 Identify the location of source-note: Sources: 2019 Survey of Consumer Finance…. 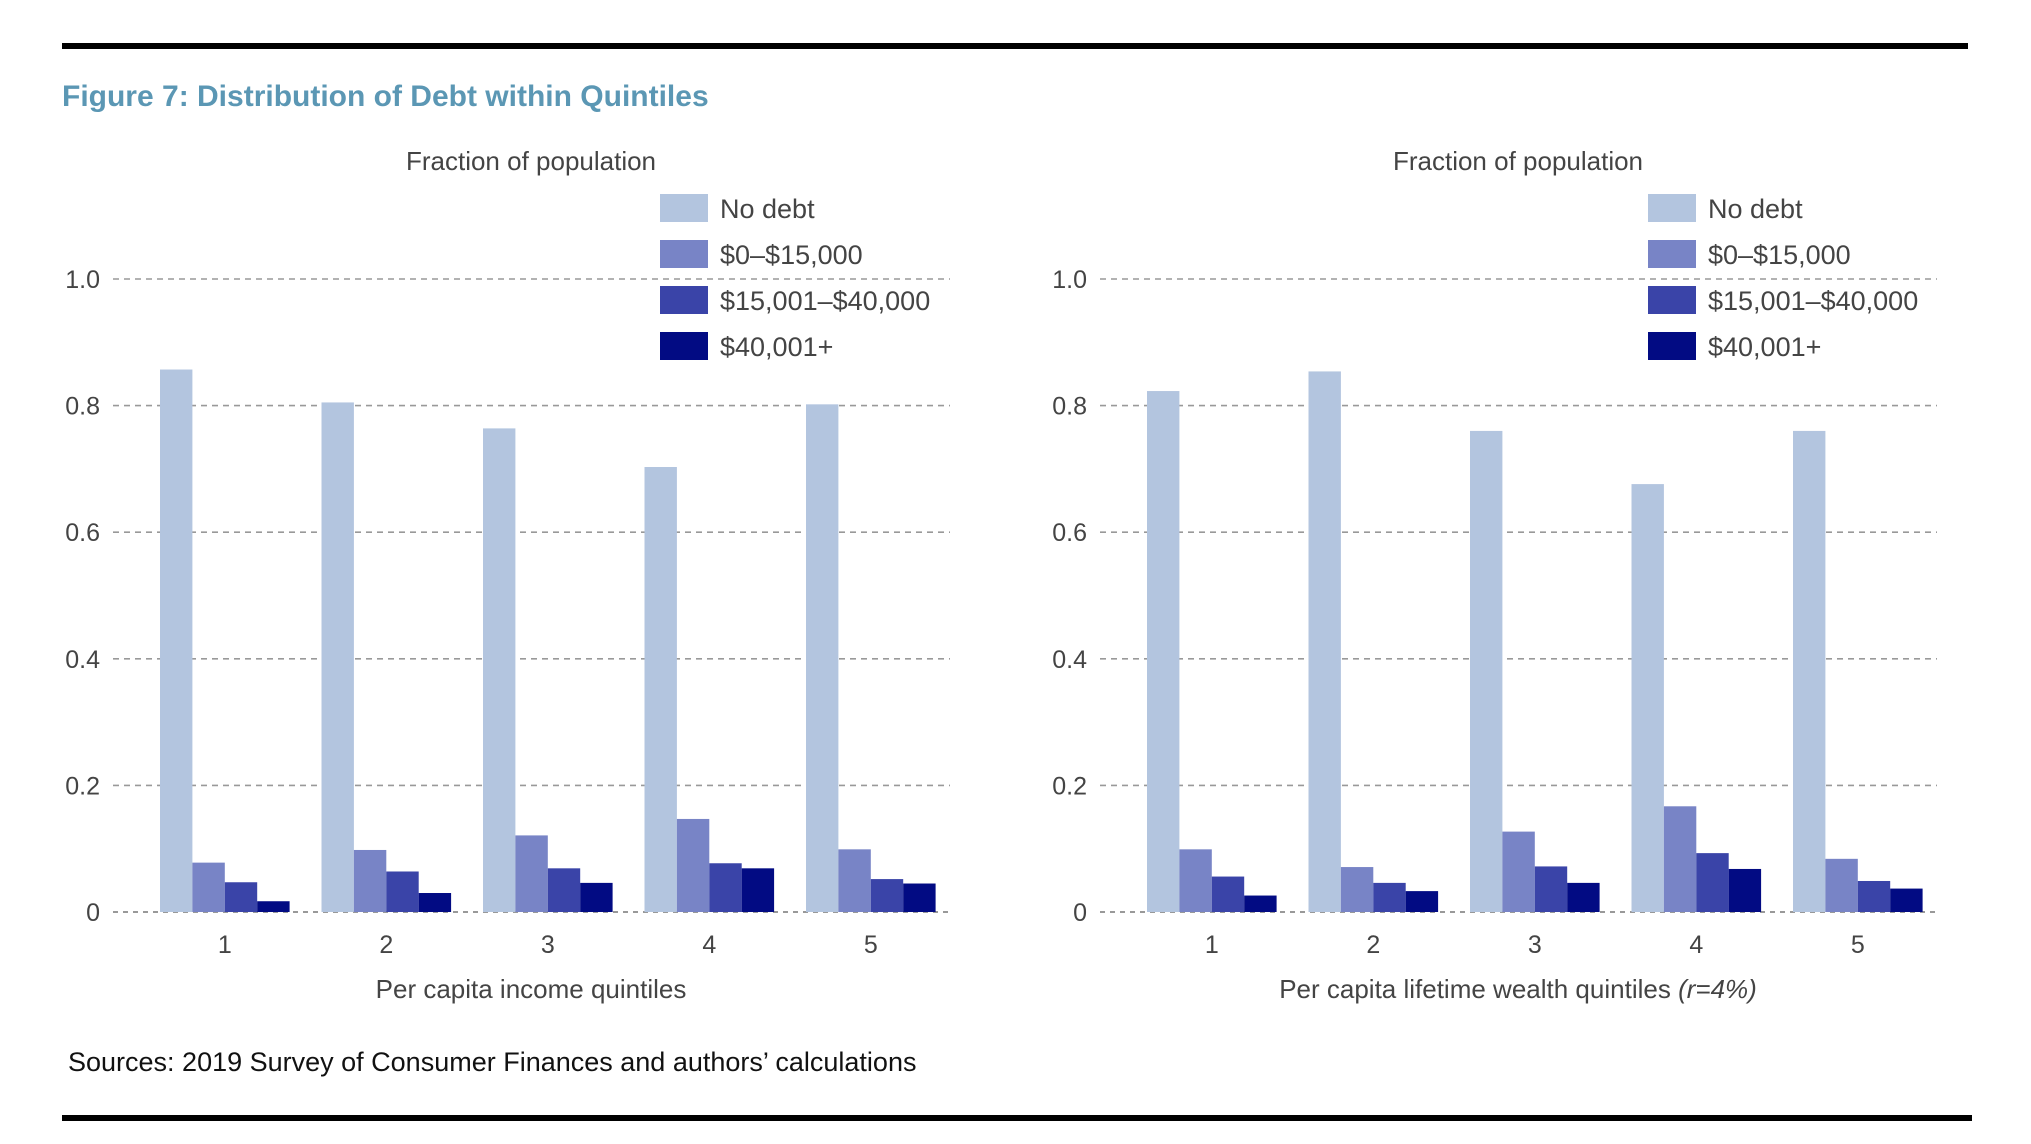
(492, 1062).